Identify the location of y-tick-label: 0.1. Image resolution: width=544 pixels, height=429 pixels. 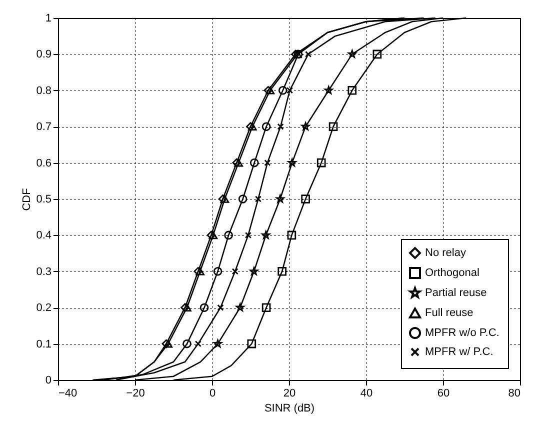
(44, 344).